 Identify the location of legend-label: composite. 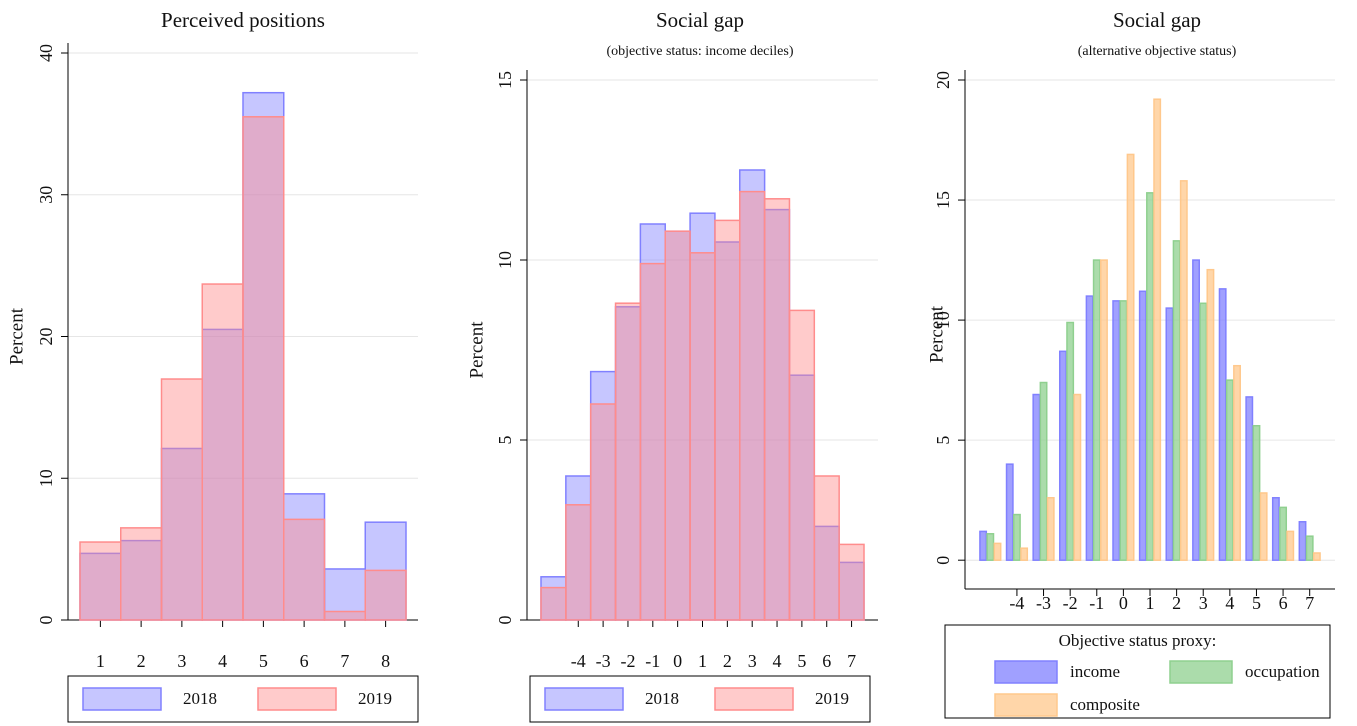
(1105, 704).